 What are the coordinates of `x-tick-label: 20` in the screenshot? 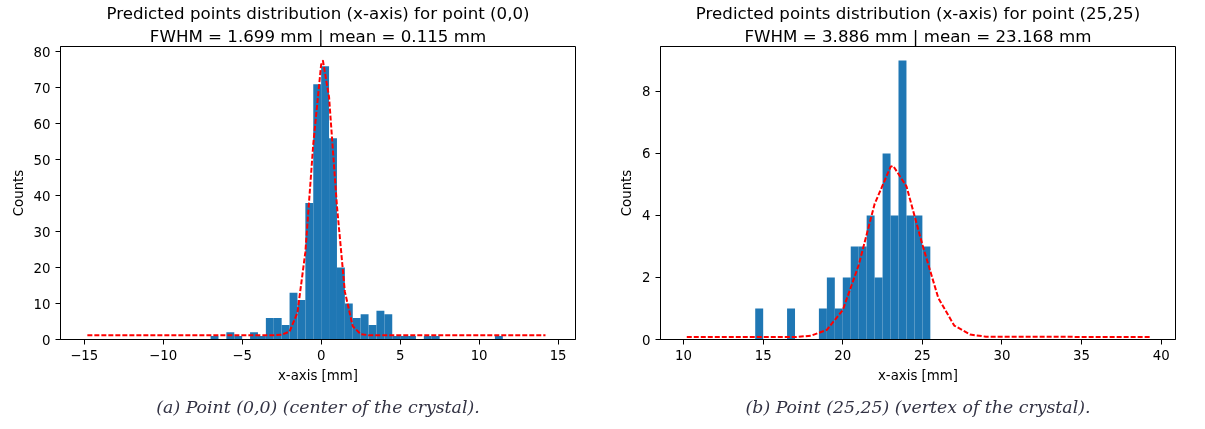 It's located at (843, 355).